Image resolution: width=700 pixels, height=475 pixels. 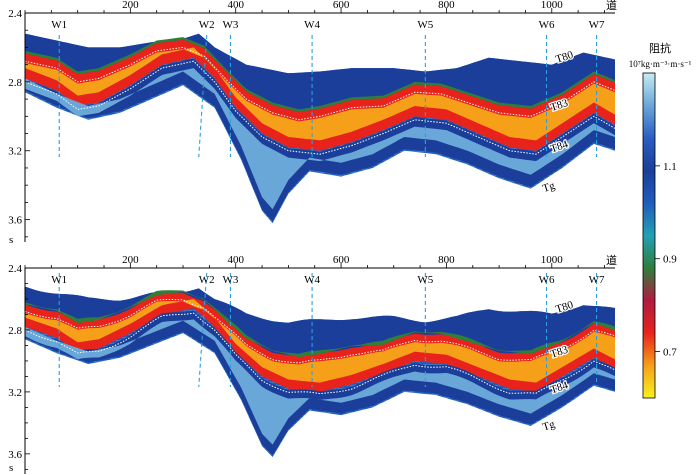 What do you see at coordinates (670, 167) in the screenshot?
I see `colorbar-tick-label: 1.1` at bounding box center [670, 167].